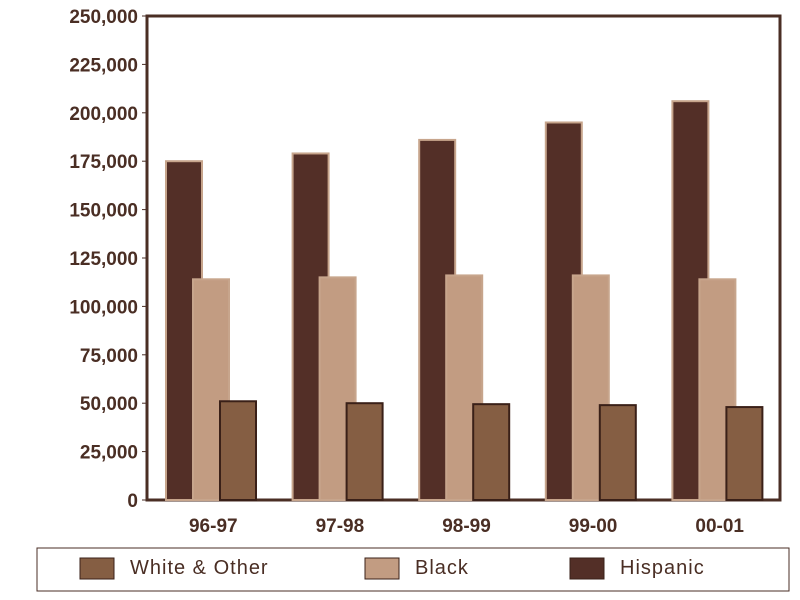 Image resolution: width=800 pixels, height=600 pixels. Describe the element at coordinates (103, 162) in the screenshot. I see `y-tick-label: 175,000` at that location.